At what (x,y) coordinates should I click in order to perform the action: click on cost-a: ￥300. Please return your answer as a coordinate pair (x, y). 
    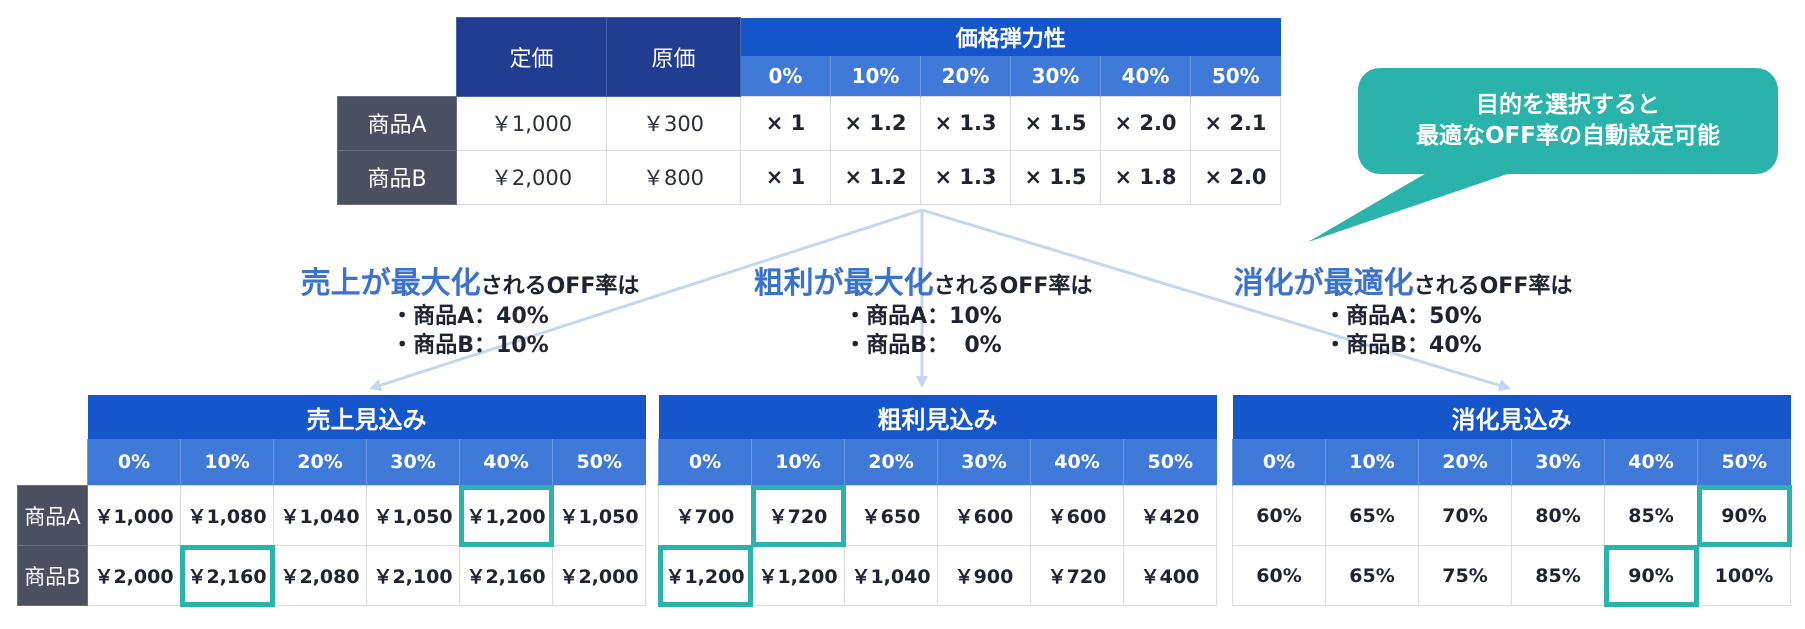
    Looking at the image, I should click on (673, 123).